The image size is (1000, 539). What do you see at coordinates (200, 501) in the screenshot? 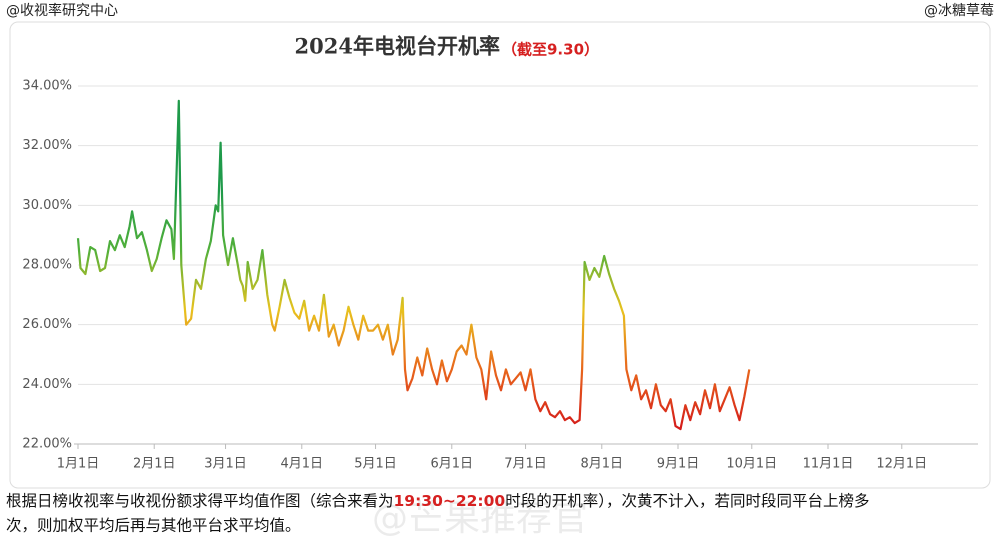
I see `note-text: 根据日榜收视率与收视份额求得平均值作图（综合来看为` at bounding box center [200, 501].